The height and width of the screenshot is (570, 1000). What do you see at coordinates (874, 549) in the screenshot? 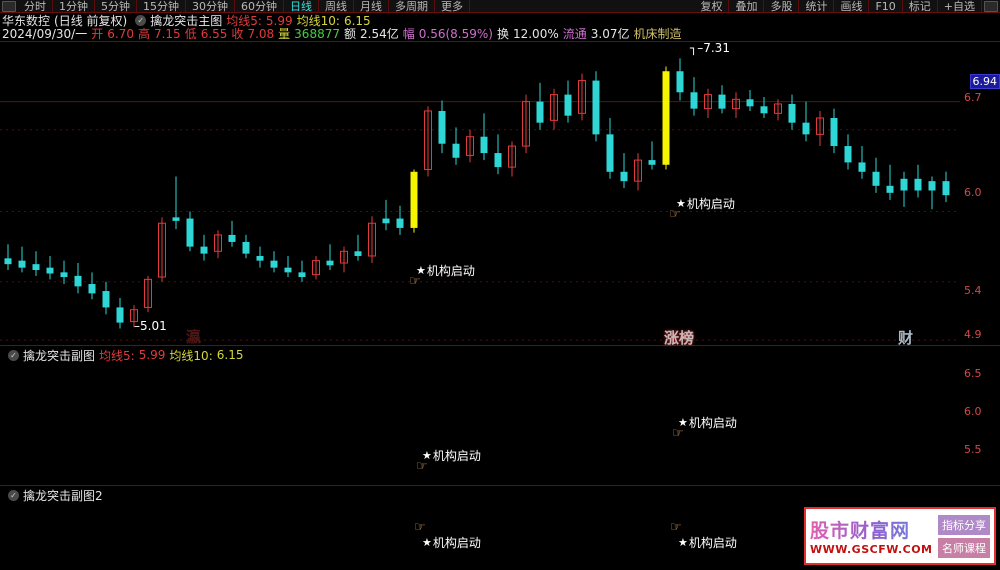
I see `site-url: WWW.GSCFW.COM` at bounding box center [874, 549].